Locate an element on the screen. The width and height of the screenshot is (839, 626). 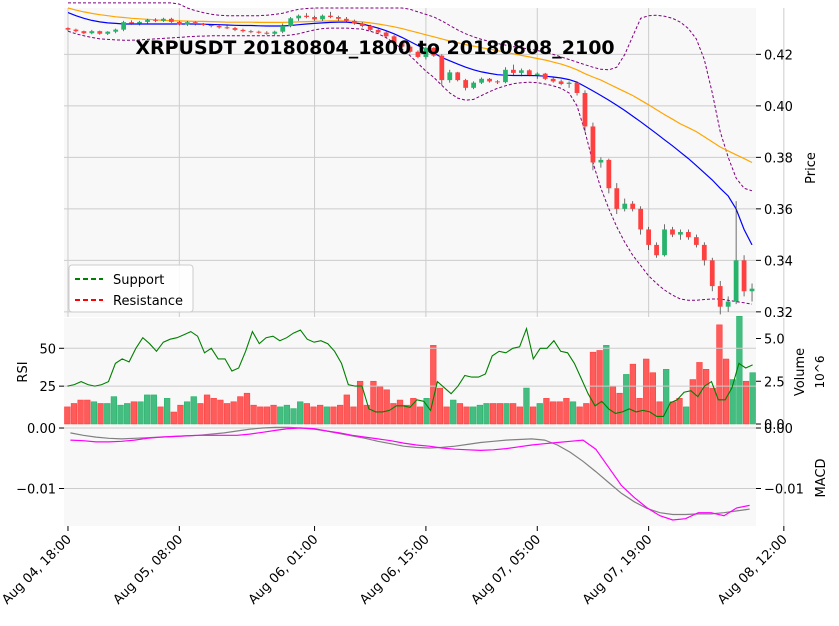
macd-left-tick-label: 0.00 is located at coordinates (41, 429).